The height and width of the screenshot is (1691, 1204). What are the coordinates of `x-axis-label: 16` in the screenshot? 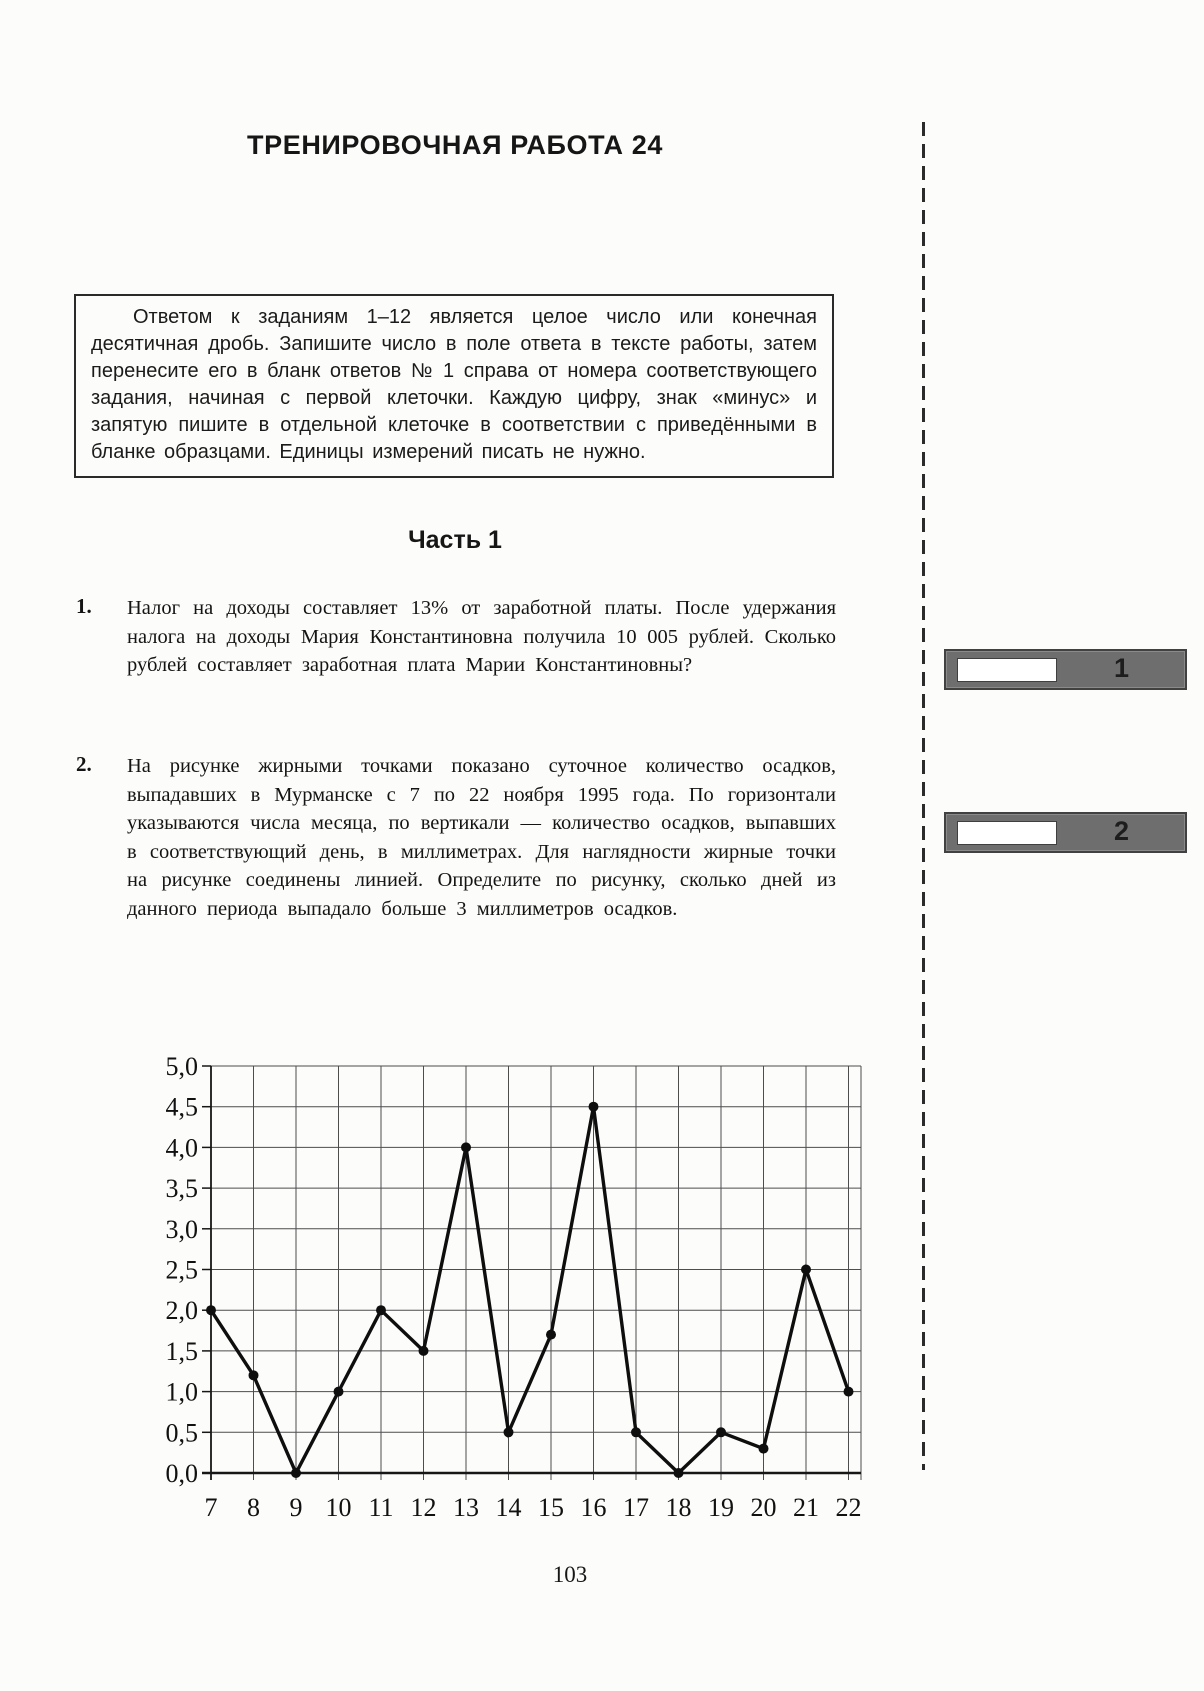 It's located at (594, 1507).